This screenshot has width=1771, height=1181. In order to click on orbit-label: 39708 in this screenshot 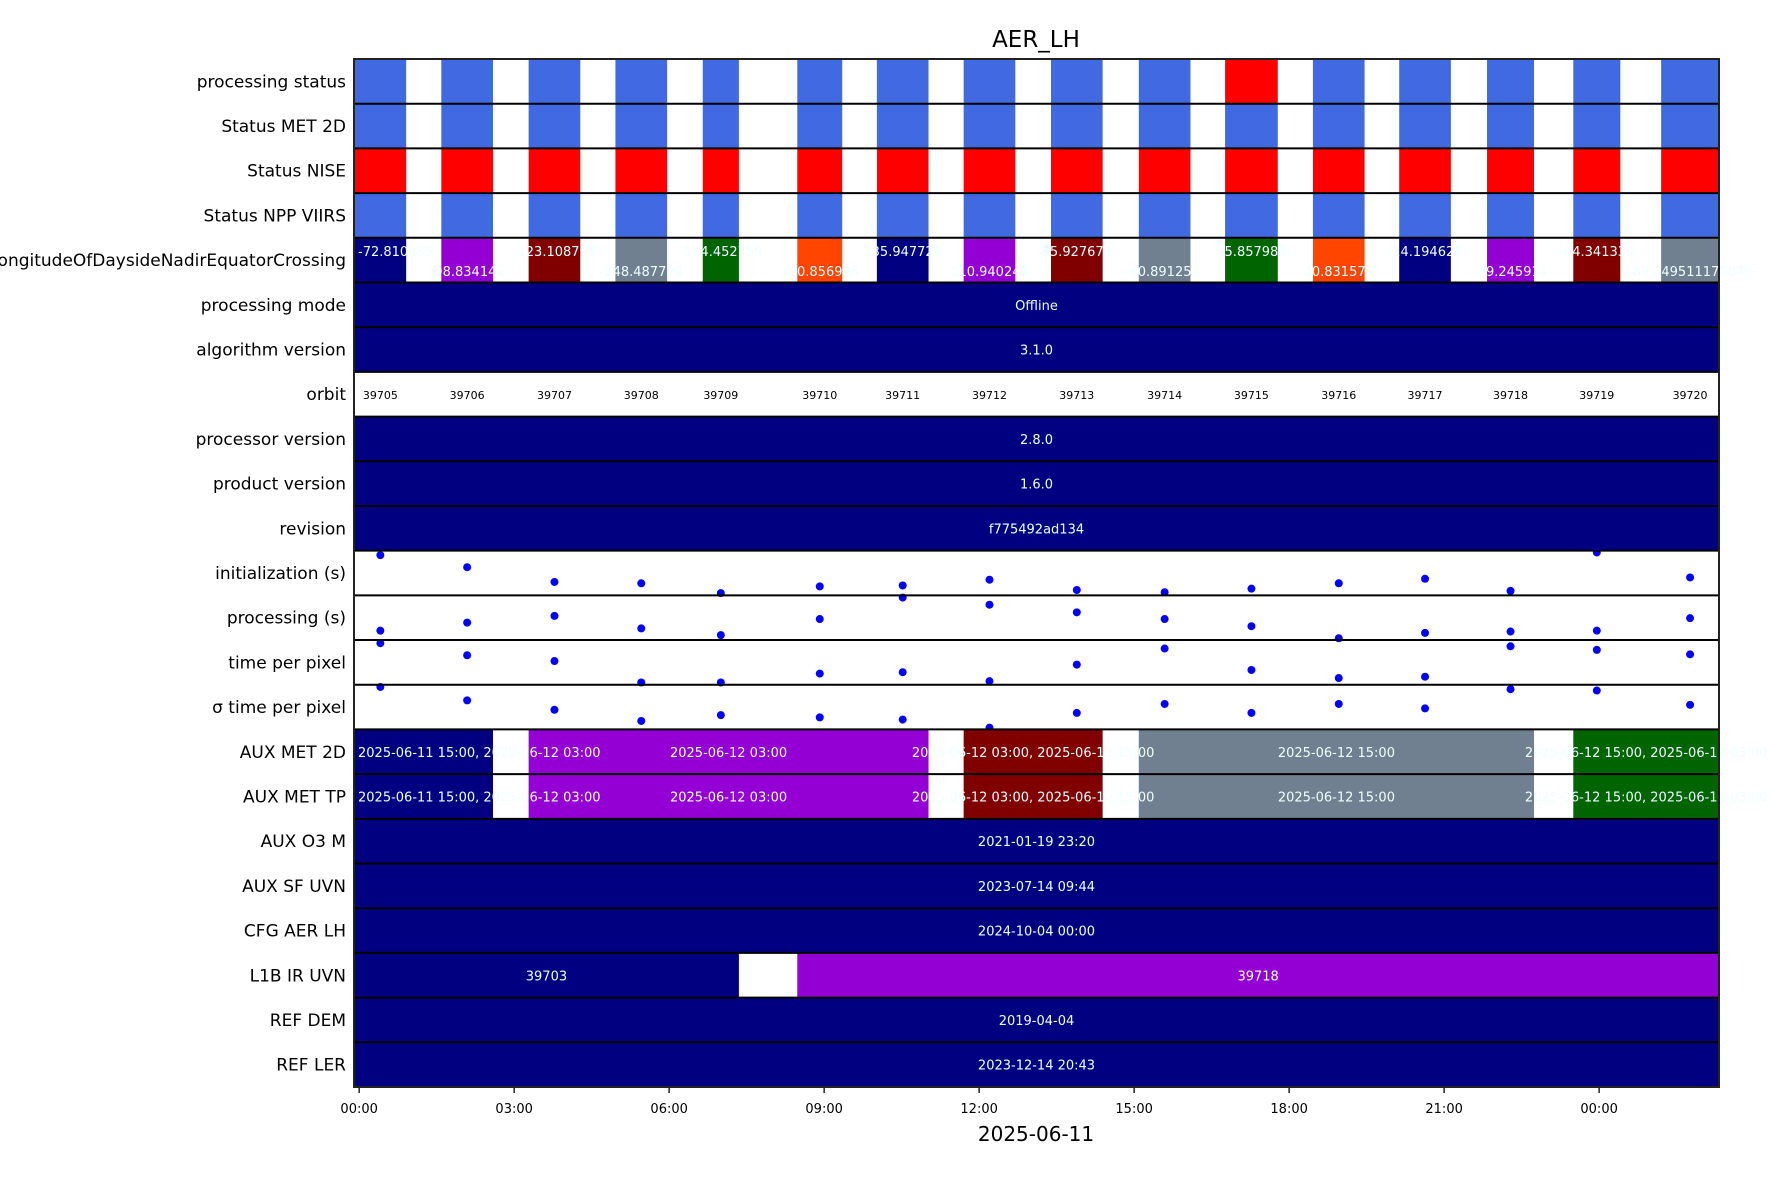, I will do `click(641, 395)`.